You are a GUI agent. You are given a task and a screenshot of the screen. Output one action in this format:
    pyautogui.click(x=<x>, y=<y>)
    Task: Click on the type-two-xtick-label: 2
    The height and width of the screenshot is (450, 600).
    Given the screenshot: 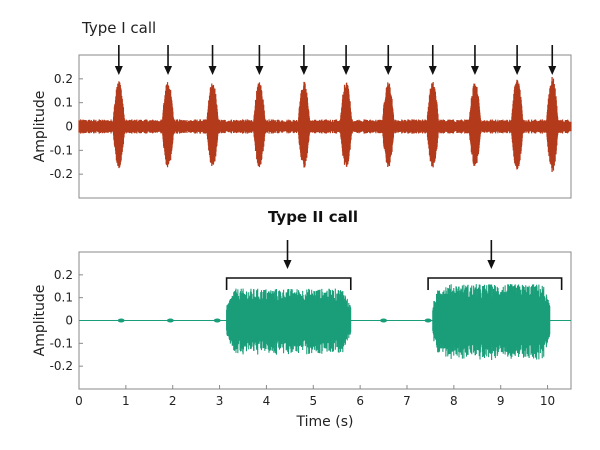 What is the action you would take?
    pyautogui.click(x=173, y=401)
    